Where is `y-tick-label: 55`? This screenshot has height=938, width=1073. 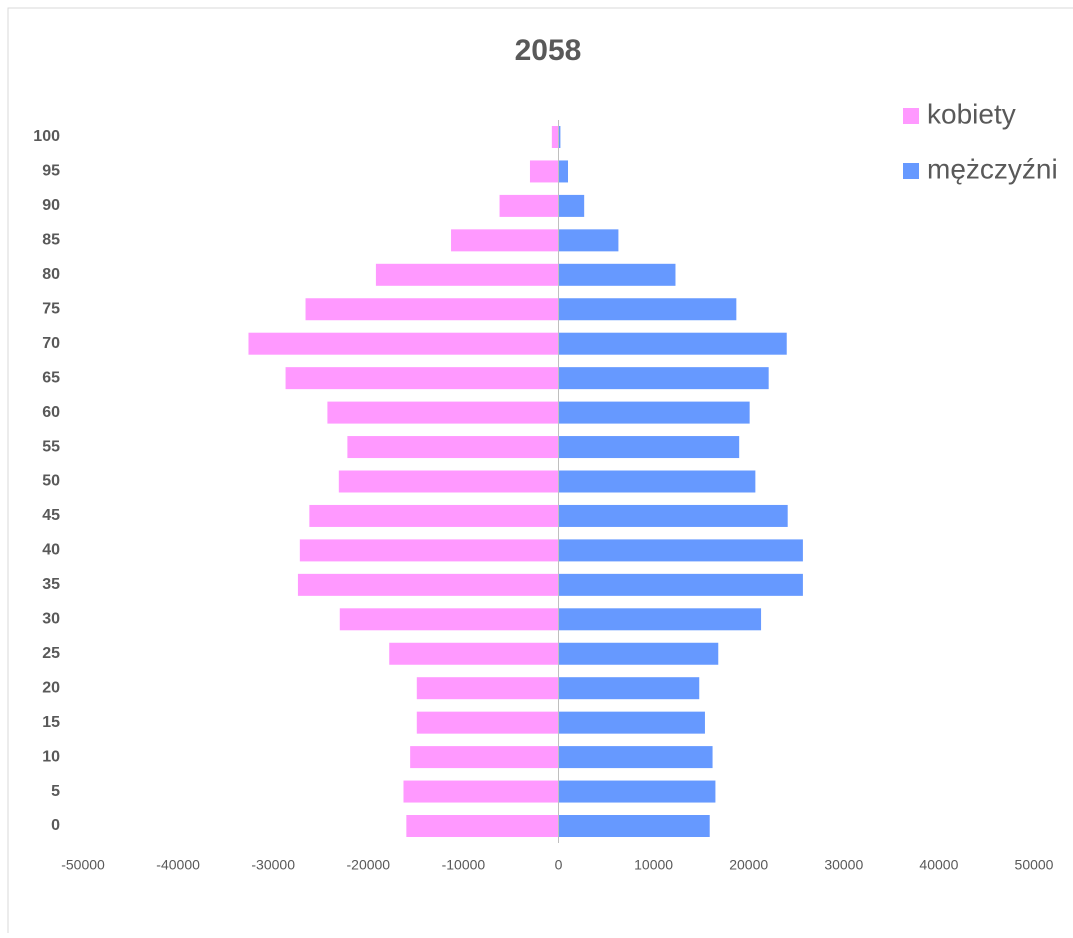 y-tick-label: 55 is located at coordinates (51, 446).